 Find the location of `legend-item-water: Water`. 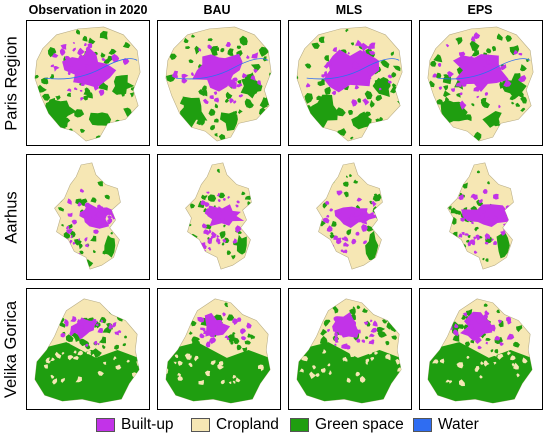

legend-item-water: Water is located at coordinates (446, 425).